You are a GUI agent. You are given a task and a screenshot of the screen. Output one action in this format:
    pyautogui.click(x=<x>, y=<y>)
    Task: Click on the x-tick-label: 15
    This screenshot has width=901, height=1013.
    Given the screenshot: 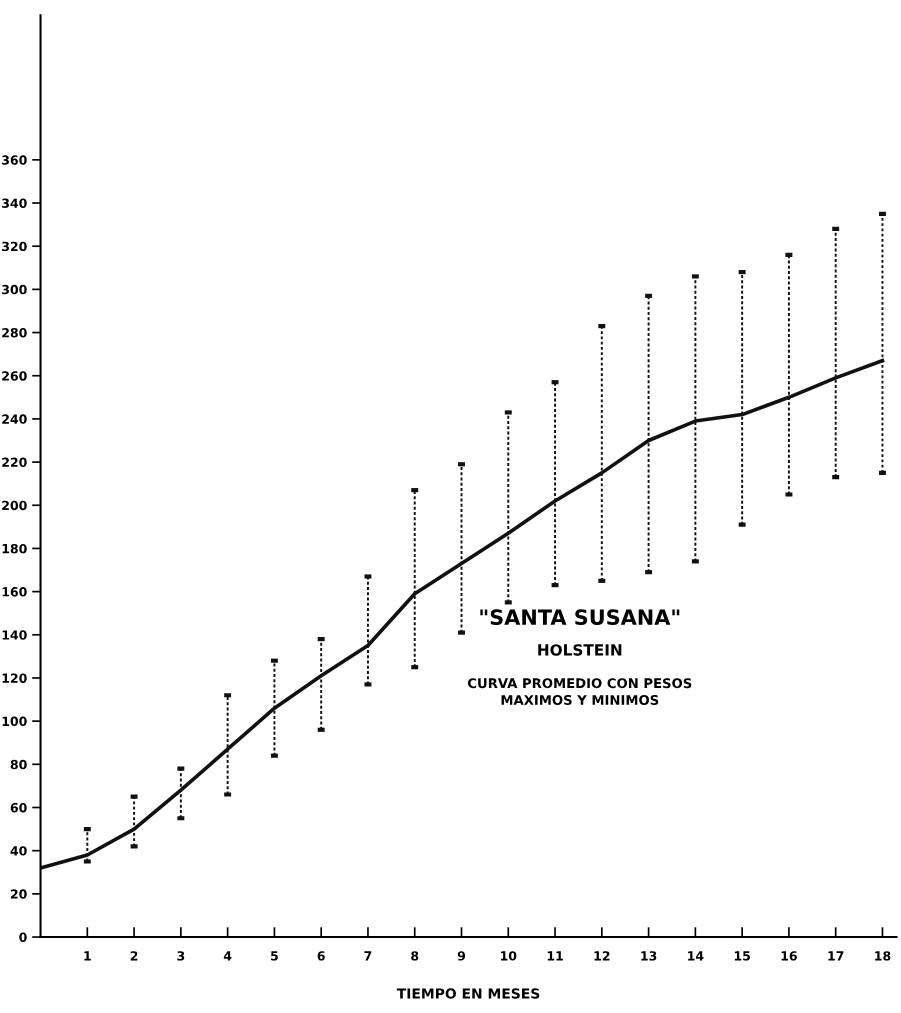 What is the action you would take?
    pyautogui.click(x=742, y=956)
    